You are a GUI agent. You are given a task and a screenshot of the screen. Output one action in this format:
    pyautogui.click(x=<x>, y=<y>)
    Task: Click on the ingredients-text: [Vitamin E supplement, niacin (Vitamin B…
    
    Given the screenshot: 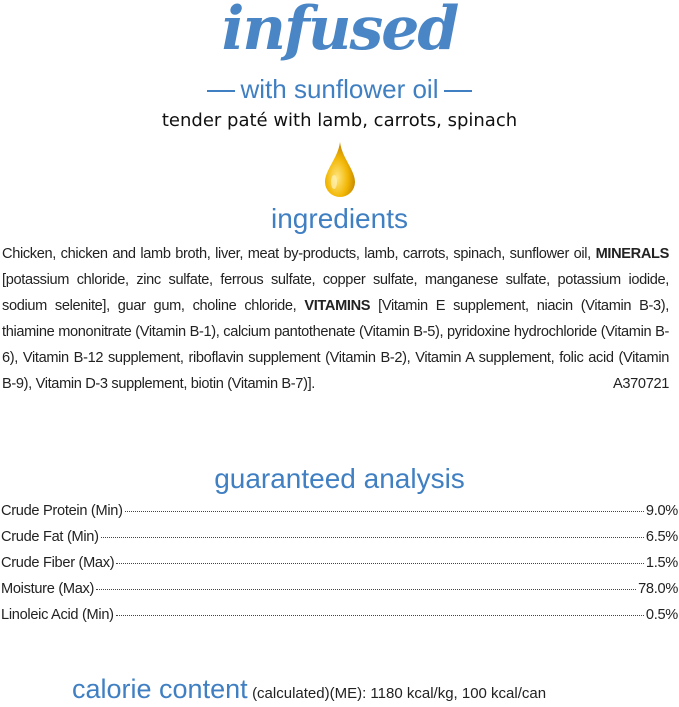 What is the action you would take?
    pyautogui.click(x=335, y=345)
    